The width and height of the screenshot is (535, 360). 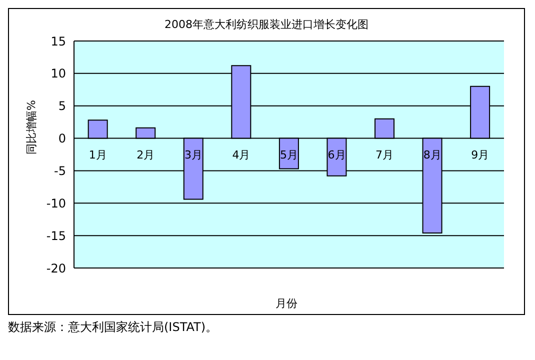 I want to click on x-axis-title: 月份, so click(x=286, y=303).